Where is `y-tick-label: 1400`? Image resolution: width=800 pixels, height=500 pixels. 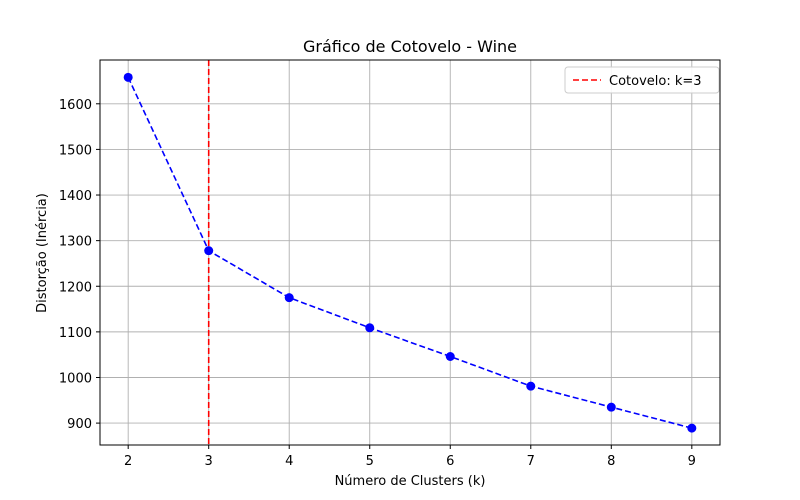
y-tick-label: 1400 is located at coordinates (75, 196).